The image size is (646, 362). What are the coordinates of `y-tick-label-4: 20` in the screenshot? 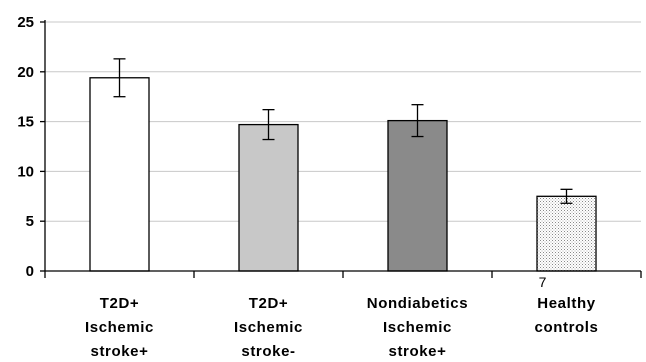 It's located at (25, 72).